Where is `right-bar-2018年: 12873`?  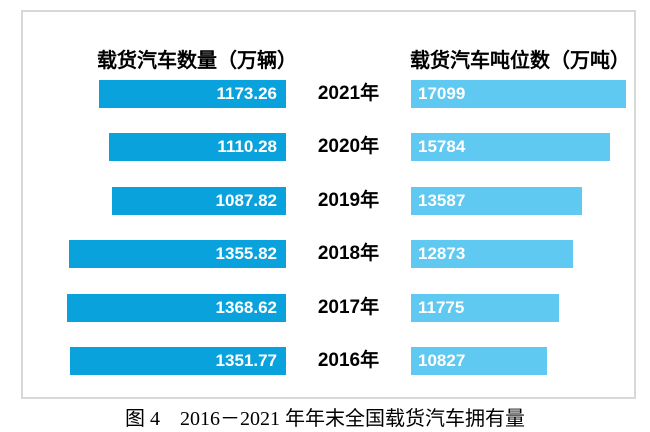
right-bar-2018年: 12873 is located at coordinates (492, 254).